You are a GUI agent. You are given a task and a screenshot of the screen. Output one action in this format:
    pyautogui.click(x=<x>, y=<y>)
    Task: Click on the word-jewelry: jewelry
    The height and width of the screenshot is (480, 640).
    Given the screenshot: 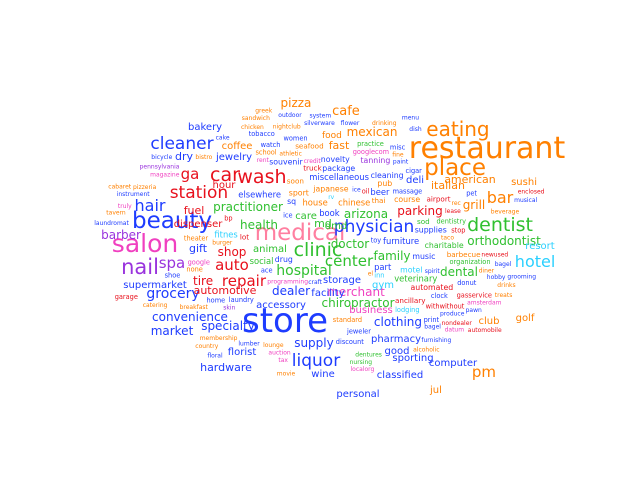 What is the action you would take?
    pyautogui.click(x=233, y=157)
    